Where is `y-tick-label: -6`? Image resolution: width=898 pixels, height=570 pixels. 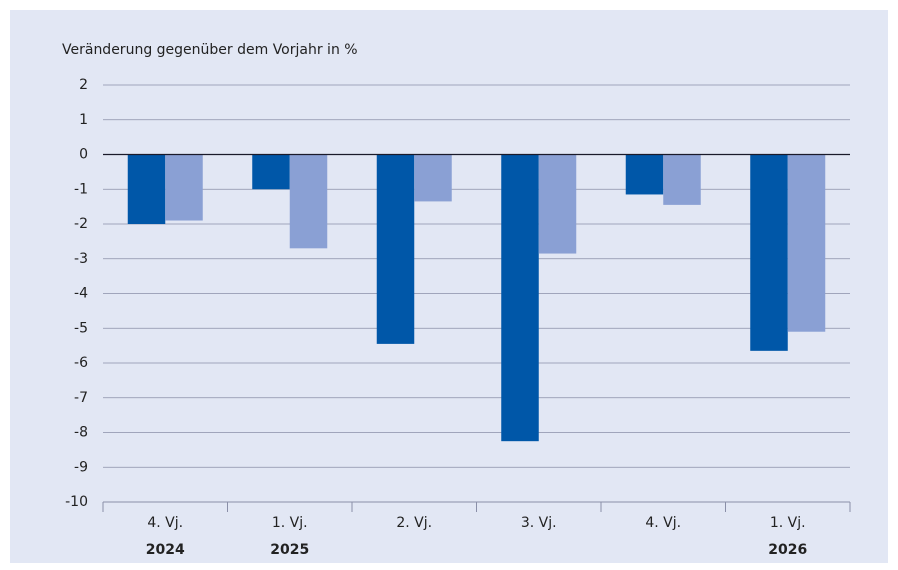 y-tick-label: -6 is located at coordinates (81, 363).